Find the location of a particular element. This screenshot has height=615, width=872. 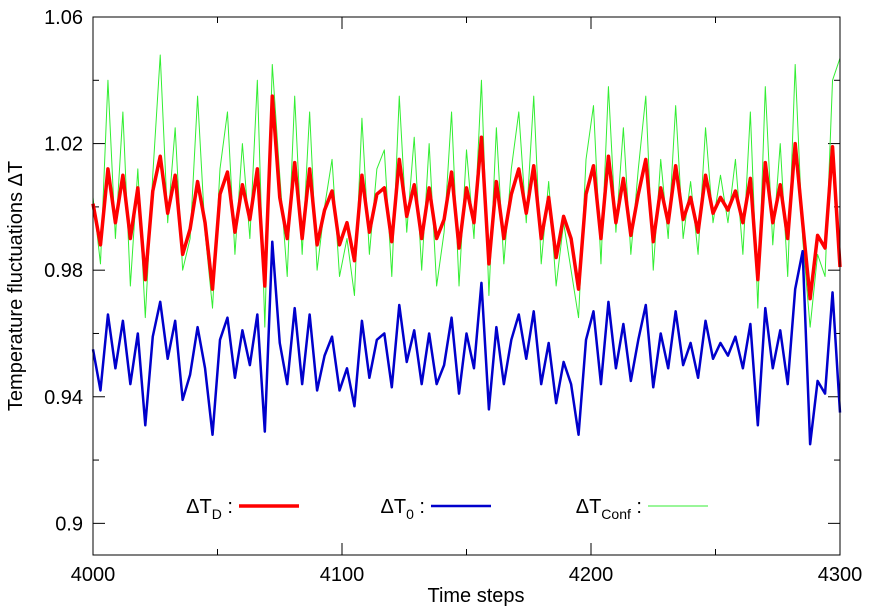

legend-subscript: 0 is located at coordinates (410, 514).